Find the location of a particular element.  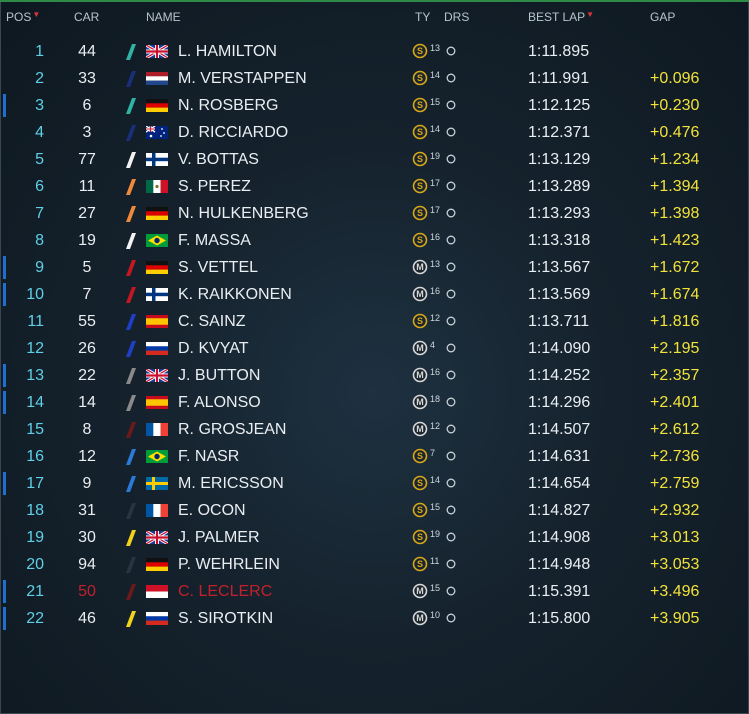

driver-name: D. RICCIARDO is located at coordinates (233, 132).